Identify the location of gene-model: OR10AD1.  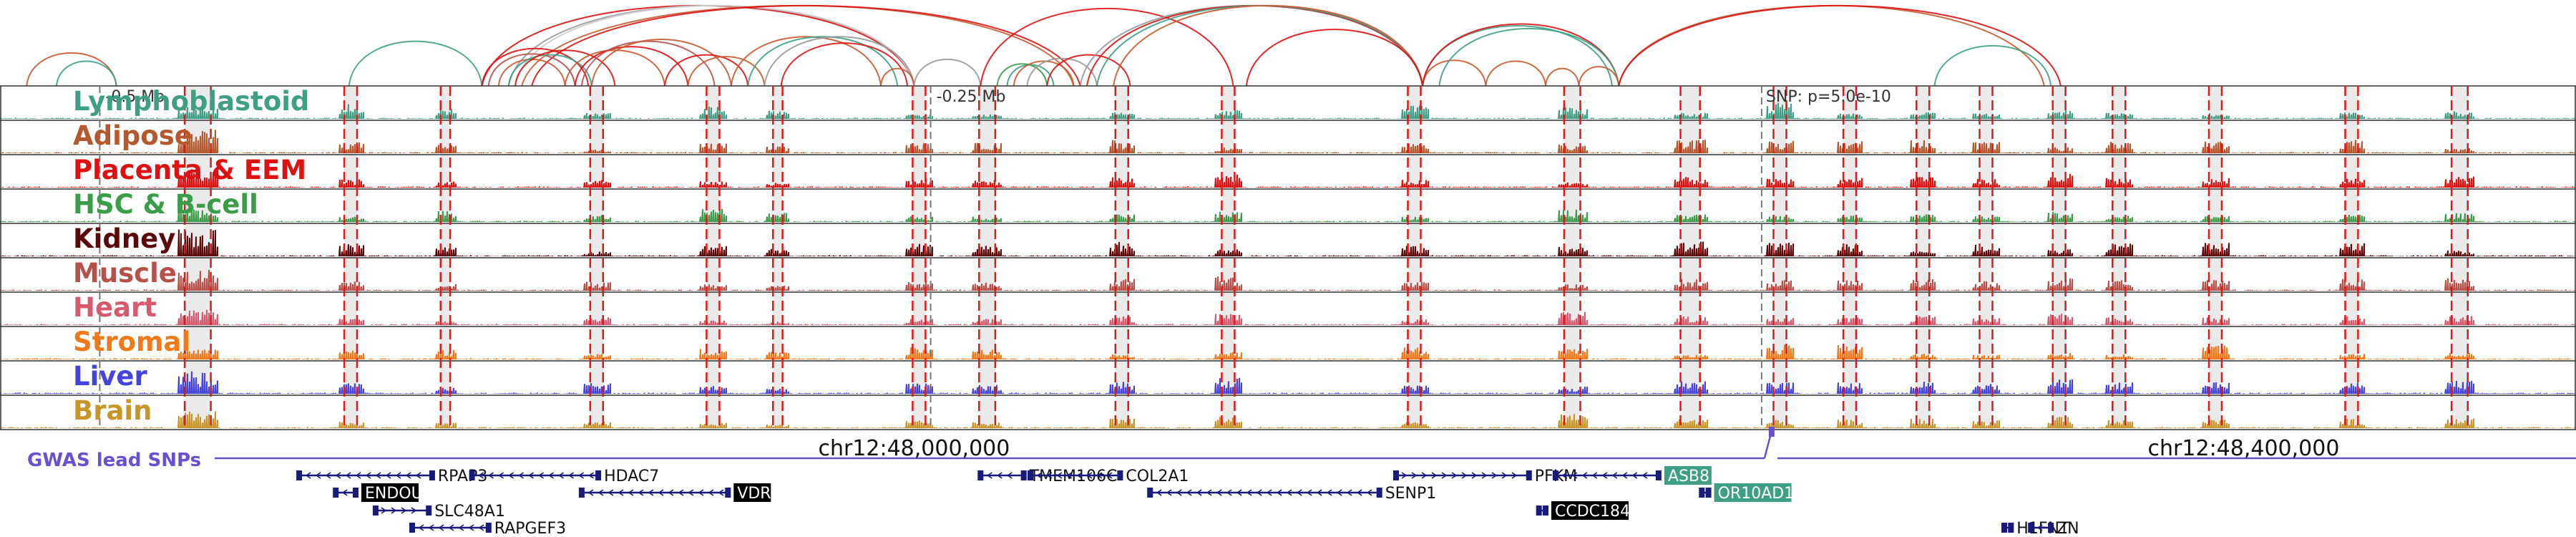
(1746, 493).